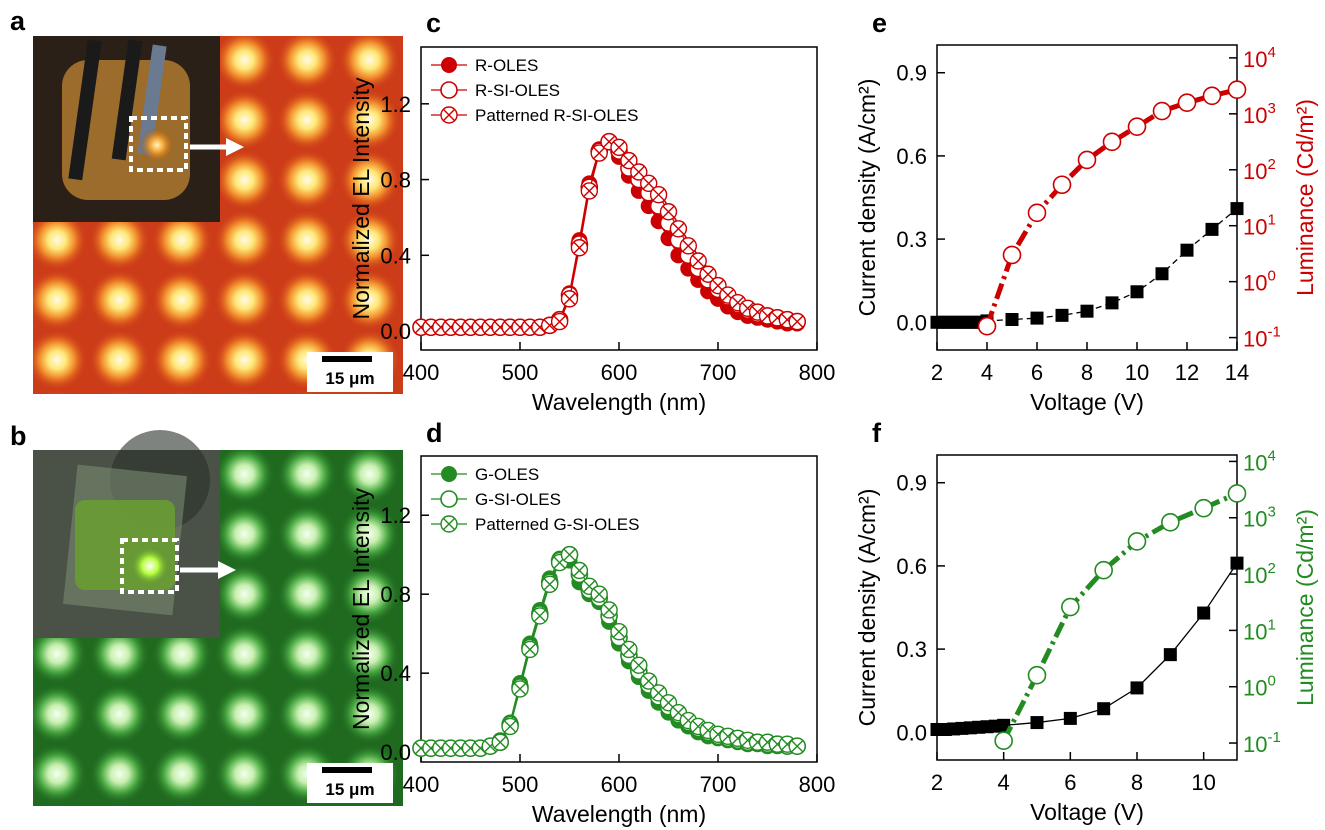 This screenshot has height=830, width=1325. Describe the element at coordinates (18, 21) in the screenshot. I see `panel-label: a` at that location.